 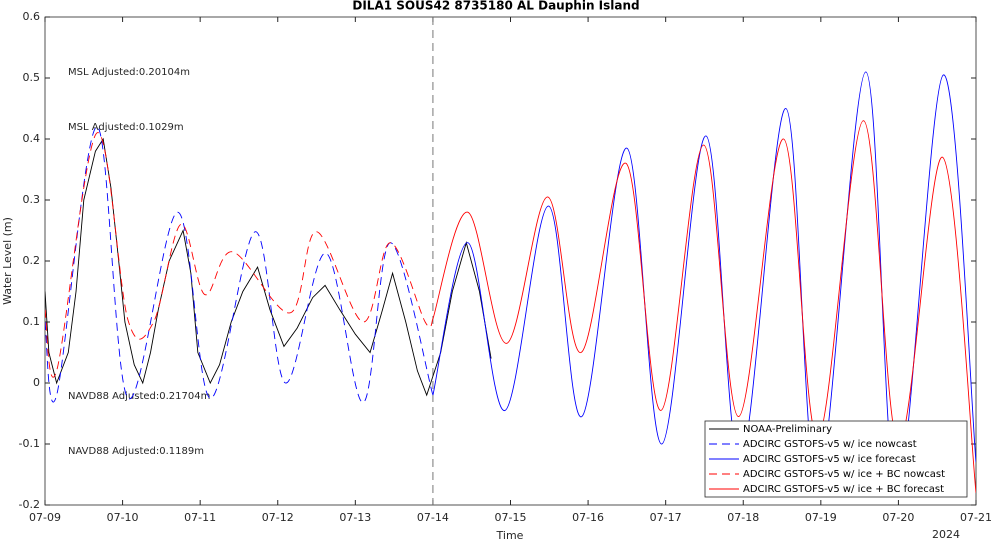 I want to click on x-tick-label: 07-12, so click(x=278, y=517).